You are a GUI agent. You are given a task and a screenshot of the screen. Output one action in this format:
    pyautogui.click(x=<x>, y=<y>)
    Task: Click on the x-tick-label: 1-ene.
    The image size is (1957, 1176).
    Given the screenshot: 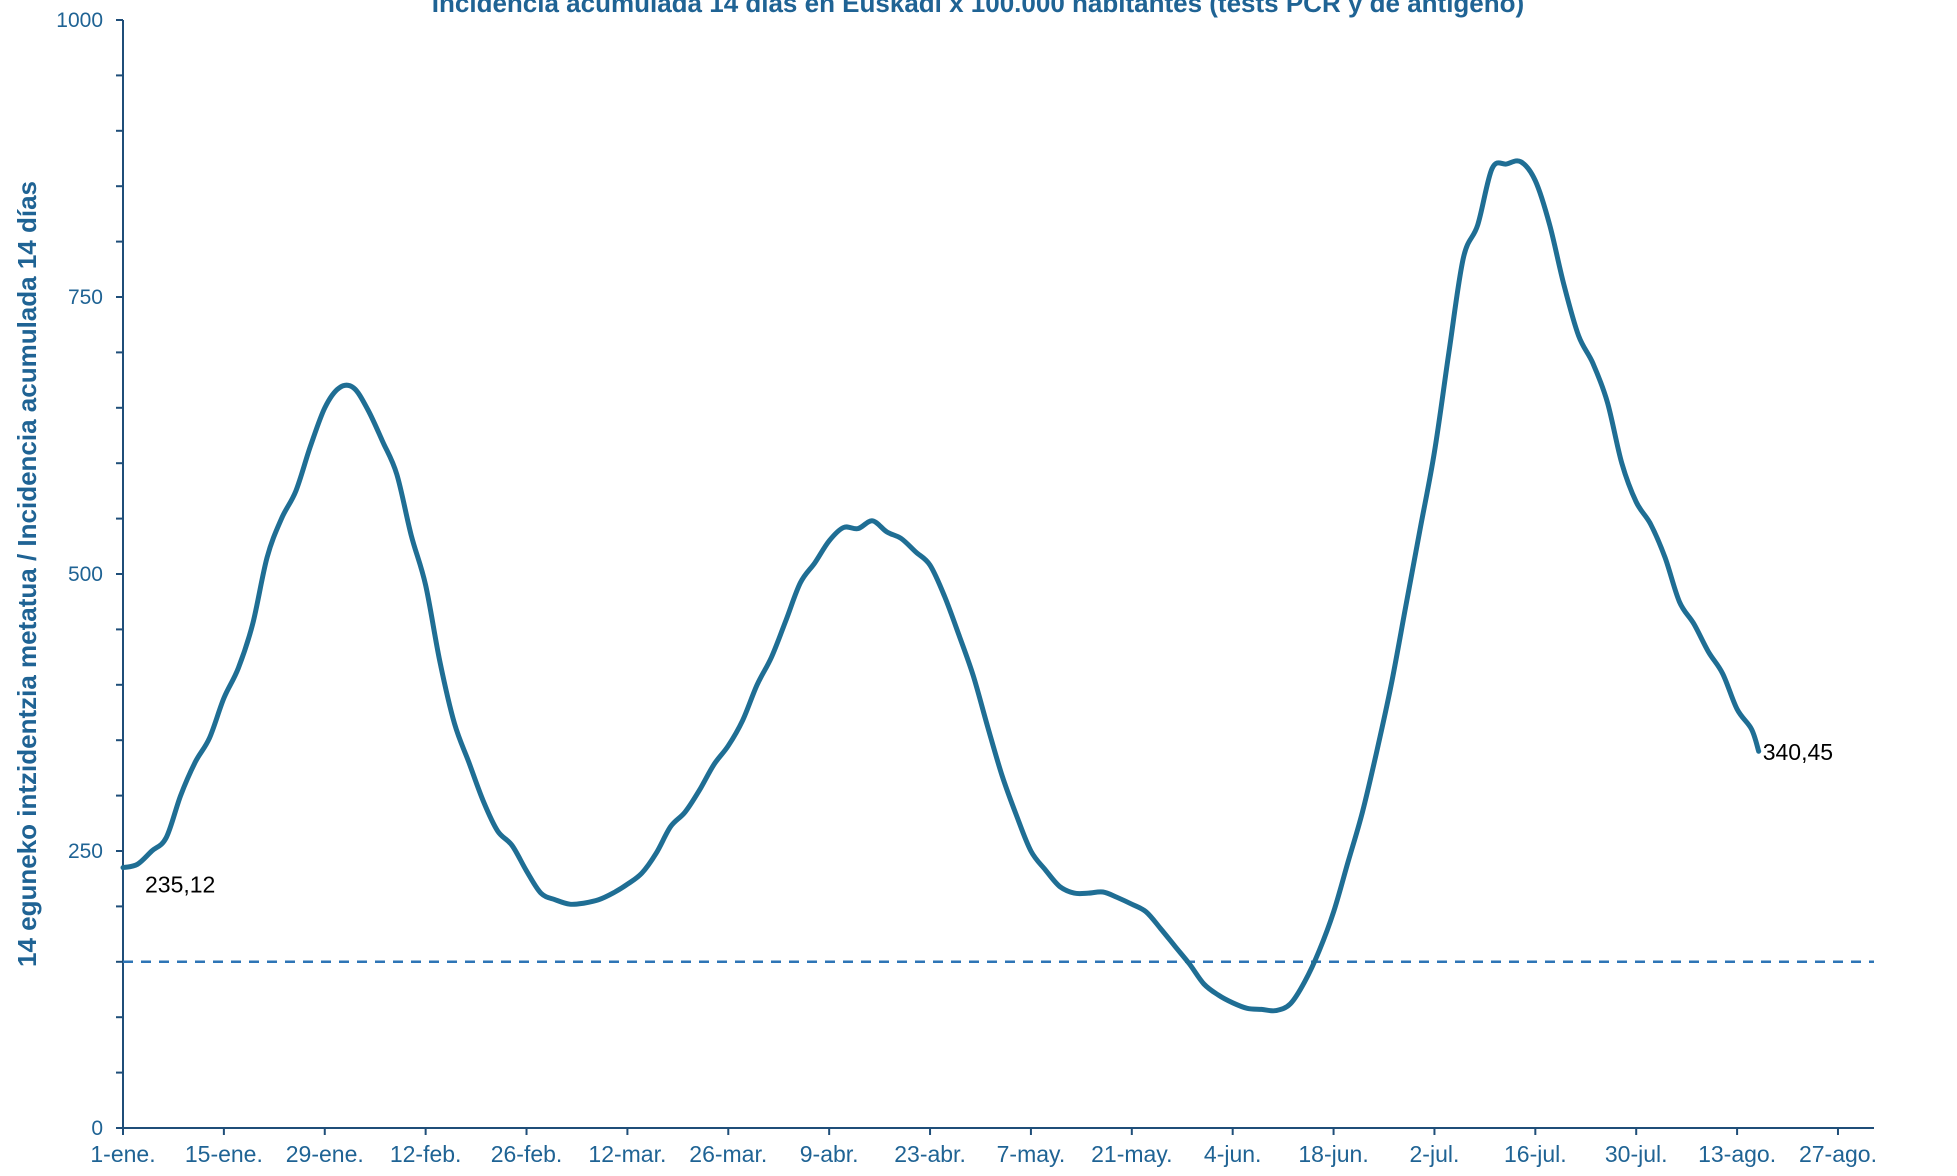 What is the action you would take?
    pyautogui.click(x=122, y=1154)
    